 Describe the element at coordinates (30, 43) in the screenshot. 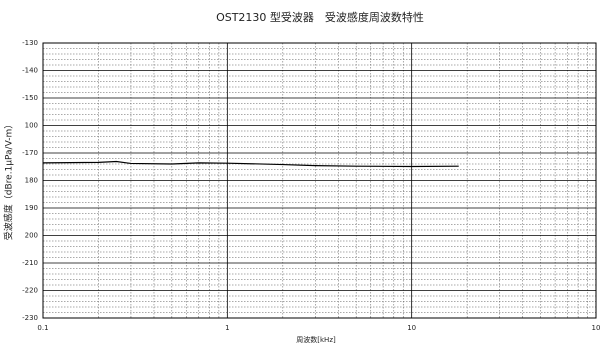

I see `y-tick-label: -130` at that location.